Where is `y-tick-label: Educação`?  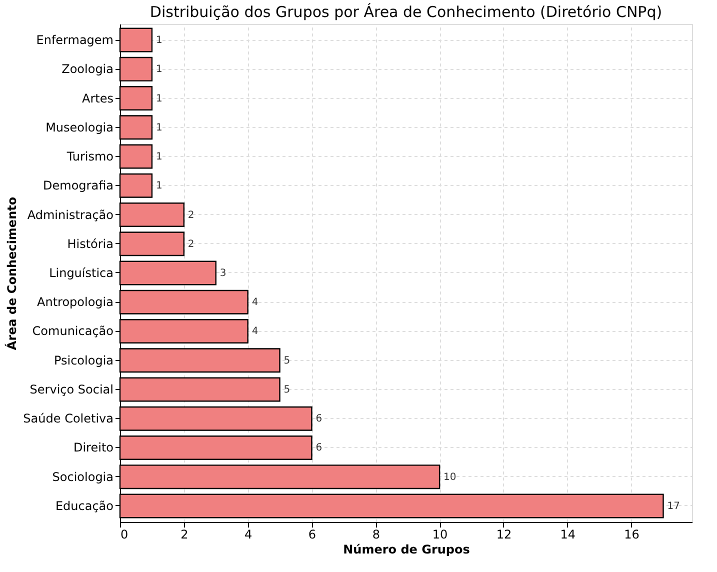
y-tick-label: Educação is located at coordinates (84, 505).